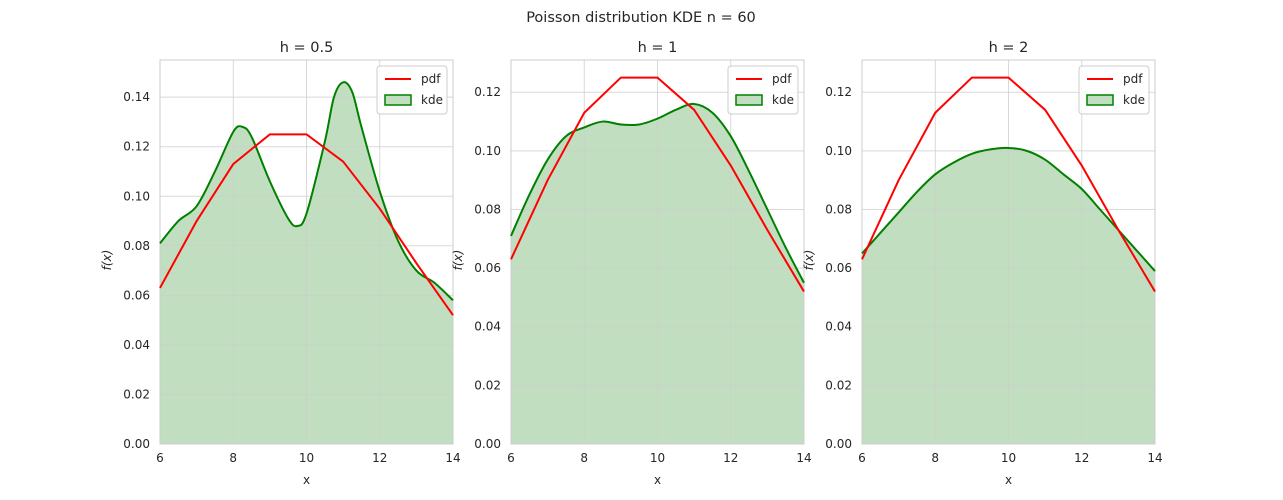  Describe the element at coordinates (658, 48) in the screenshot. I see `panel-title: h = 1` at that location.